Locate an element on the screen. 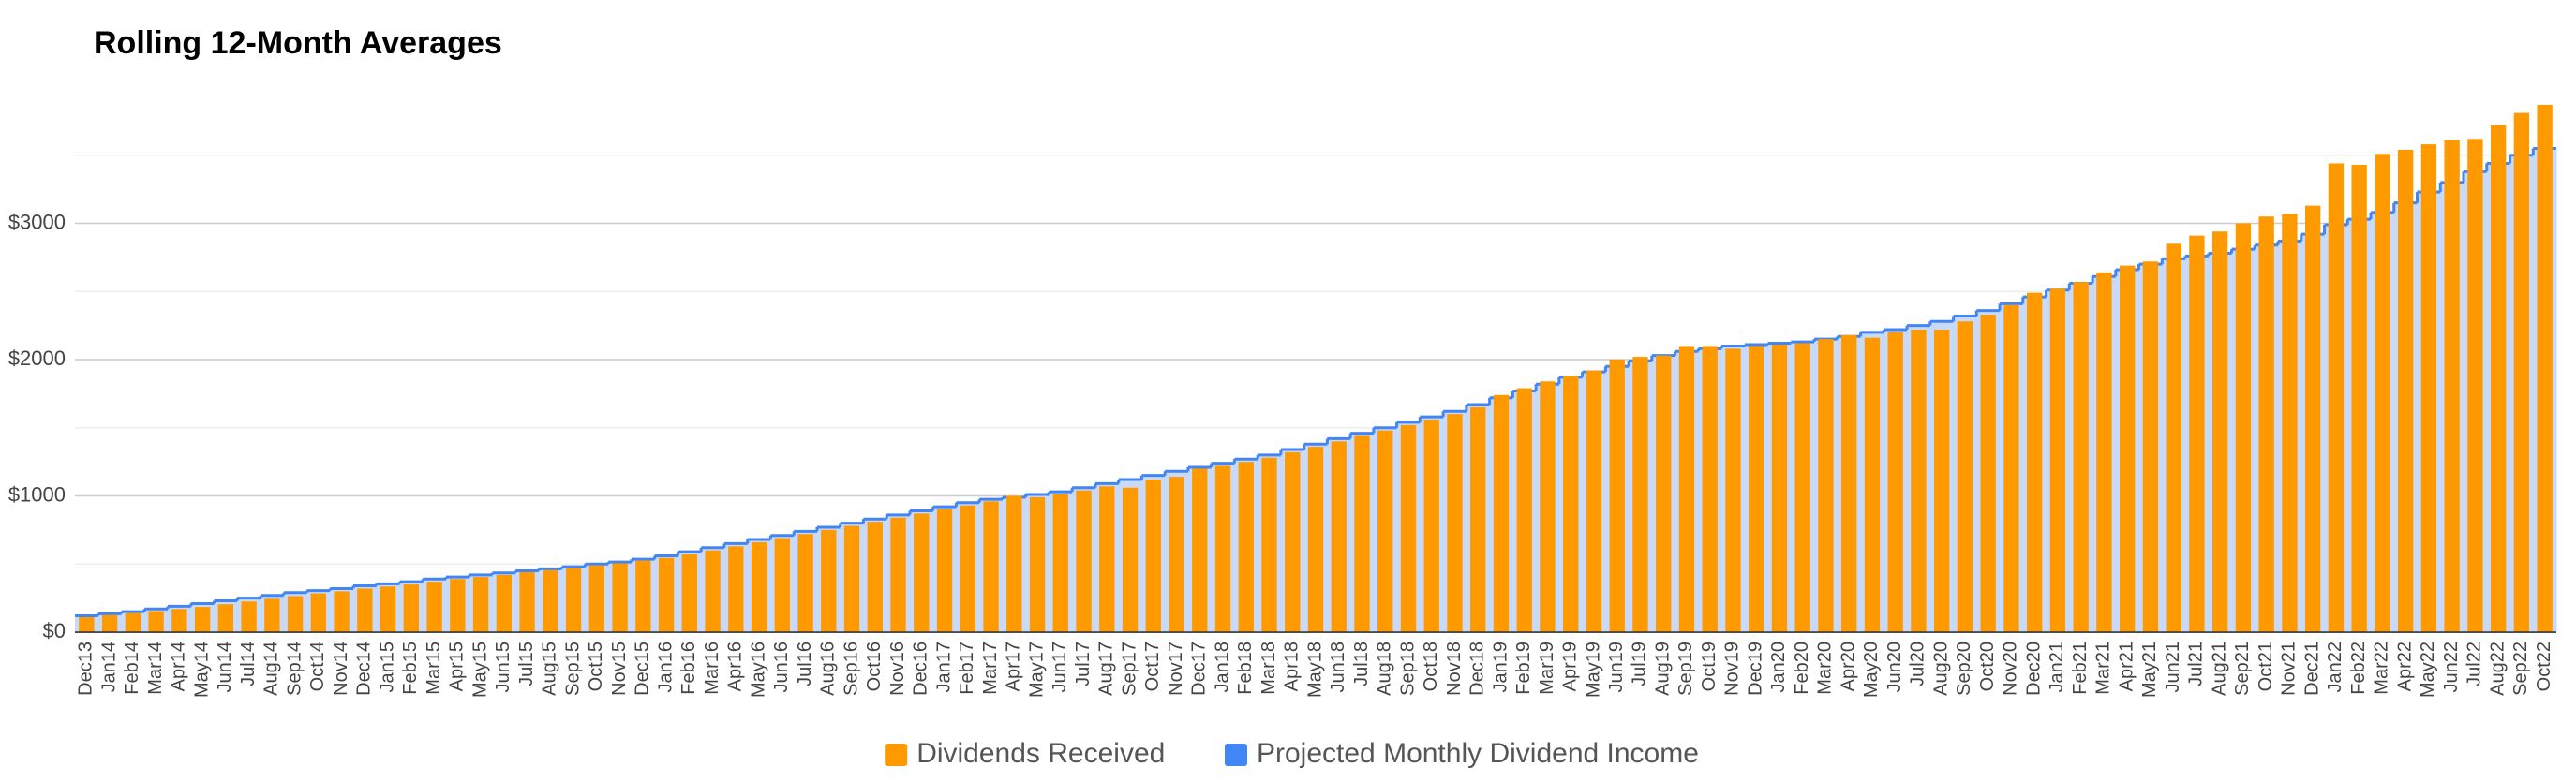 This screenshot has height=782, width=2576. x-tick-label: Sep20 is located at coordinates (1964, 669).